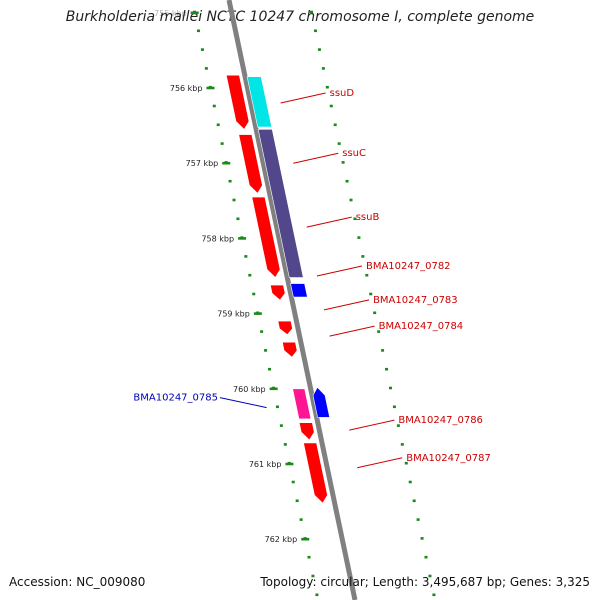 The image size is (600, 600). I want to click on gene-feature-g5, so click(266, 237).